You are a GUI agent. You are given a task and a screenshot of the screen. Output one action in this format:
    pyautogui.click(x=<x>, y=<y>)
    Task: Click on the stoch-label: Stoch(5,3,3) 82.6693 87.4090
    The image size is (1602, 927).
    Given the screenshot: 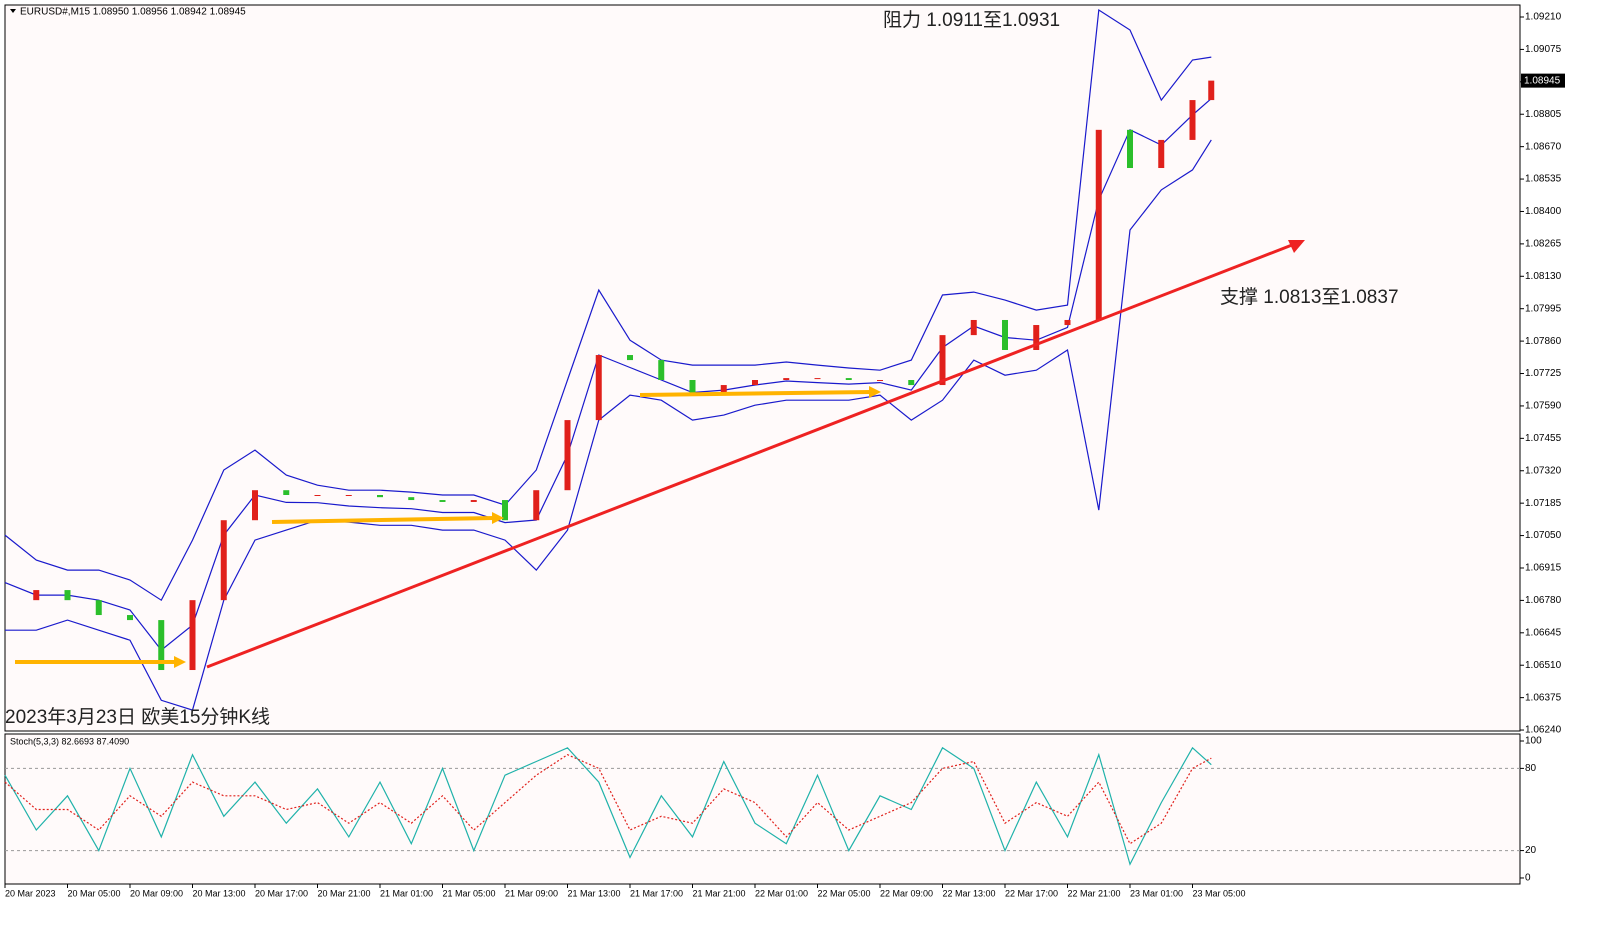 What is the action you would take?
    pyautogui.click(x=69, y=741)
    